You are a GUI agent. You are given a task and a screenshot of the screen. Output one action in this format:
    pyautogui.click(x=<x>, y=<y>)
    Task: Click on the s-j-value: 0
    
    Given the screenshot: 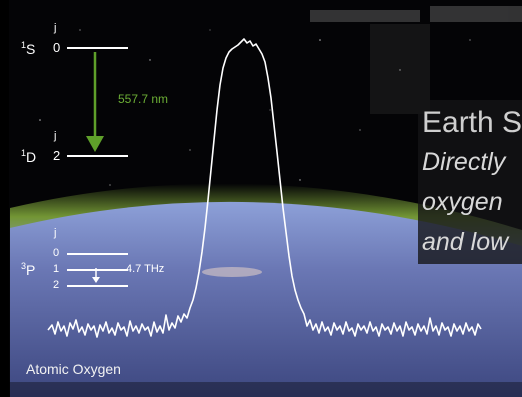 What is the action you would take?
    pyautogui.click(x=57, y=47)
    